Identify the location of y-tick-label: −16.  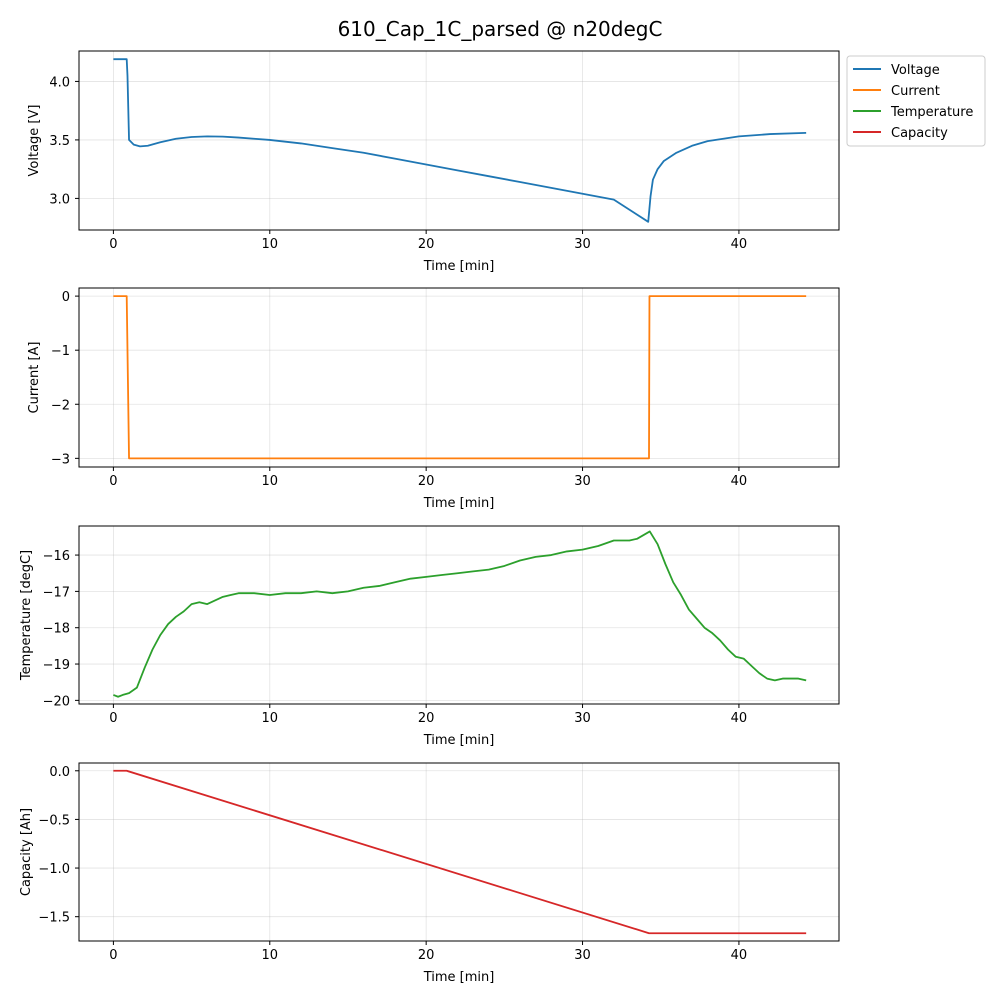
(56, 556).